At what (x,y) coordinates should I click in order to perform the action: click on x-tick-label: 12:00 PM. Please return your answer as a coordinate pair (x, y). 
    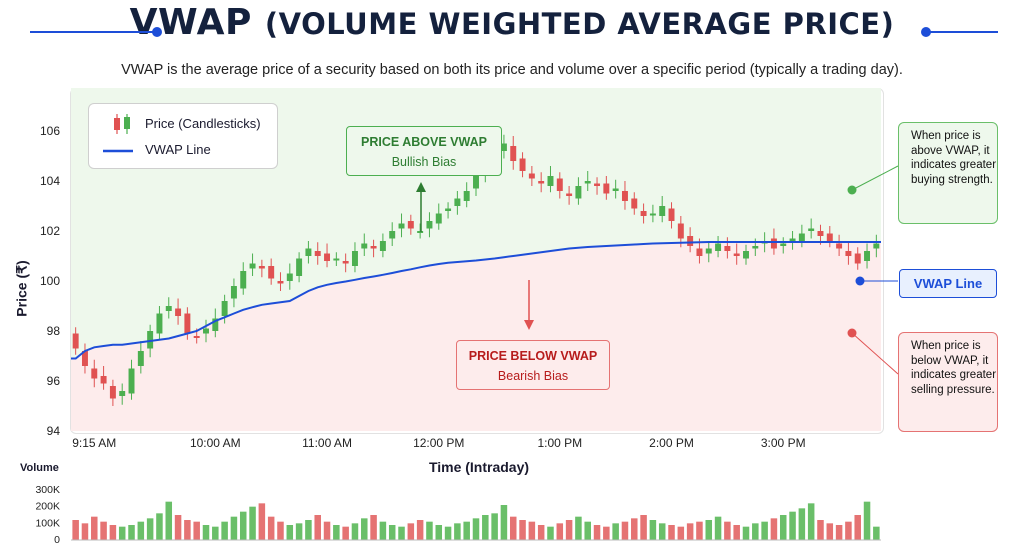
    Looking at the image, I should click on (438, 443).